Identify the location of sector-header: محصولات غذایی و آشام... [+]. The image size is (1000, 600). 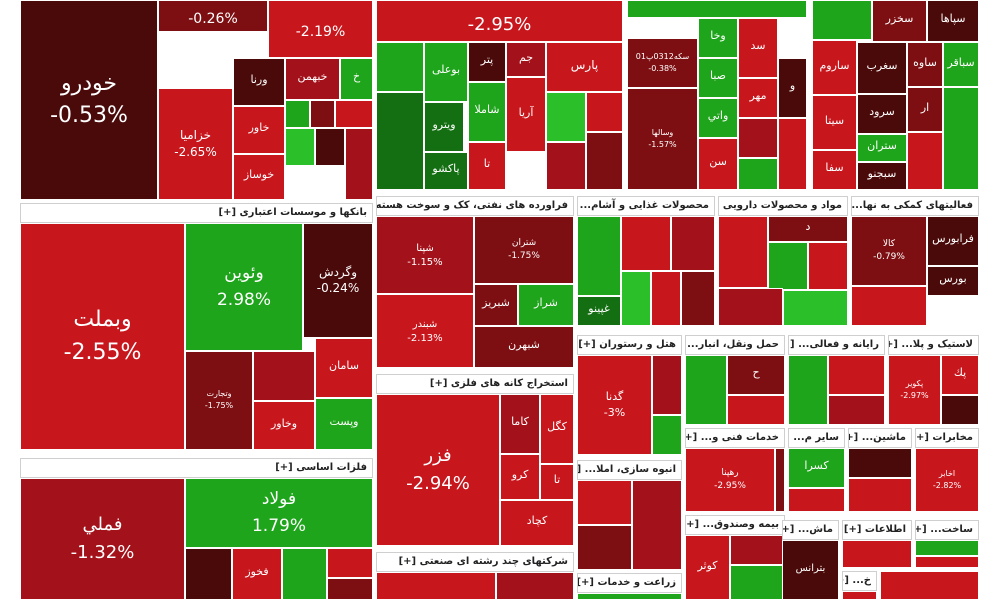
(646, 206).